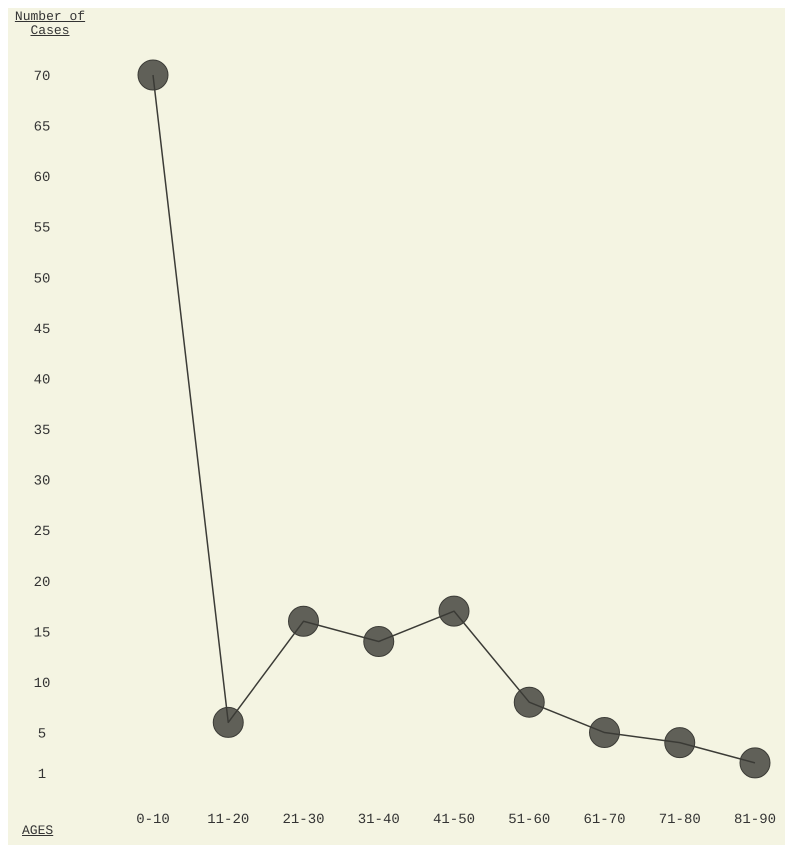  What do you see at coordinates (42, 128) in the screenshot?
I see `y-tick-label: 65` at bounding box center [42, 128].